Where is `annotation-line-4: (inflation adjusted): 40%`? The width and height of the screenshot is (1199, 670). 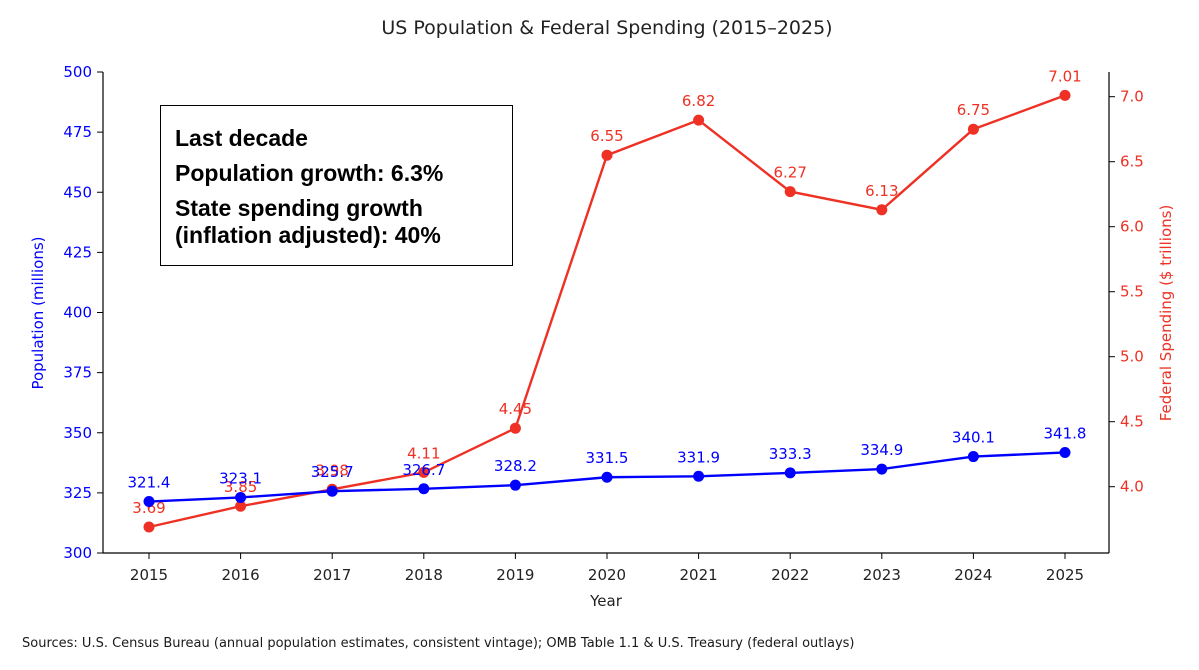
annotation-line-4: (inflation adjusted): 40% is located at coordinates (308, 235).